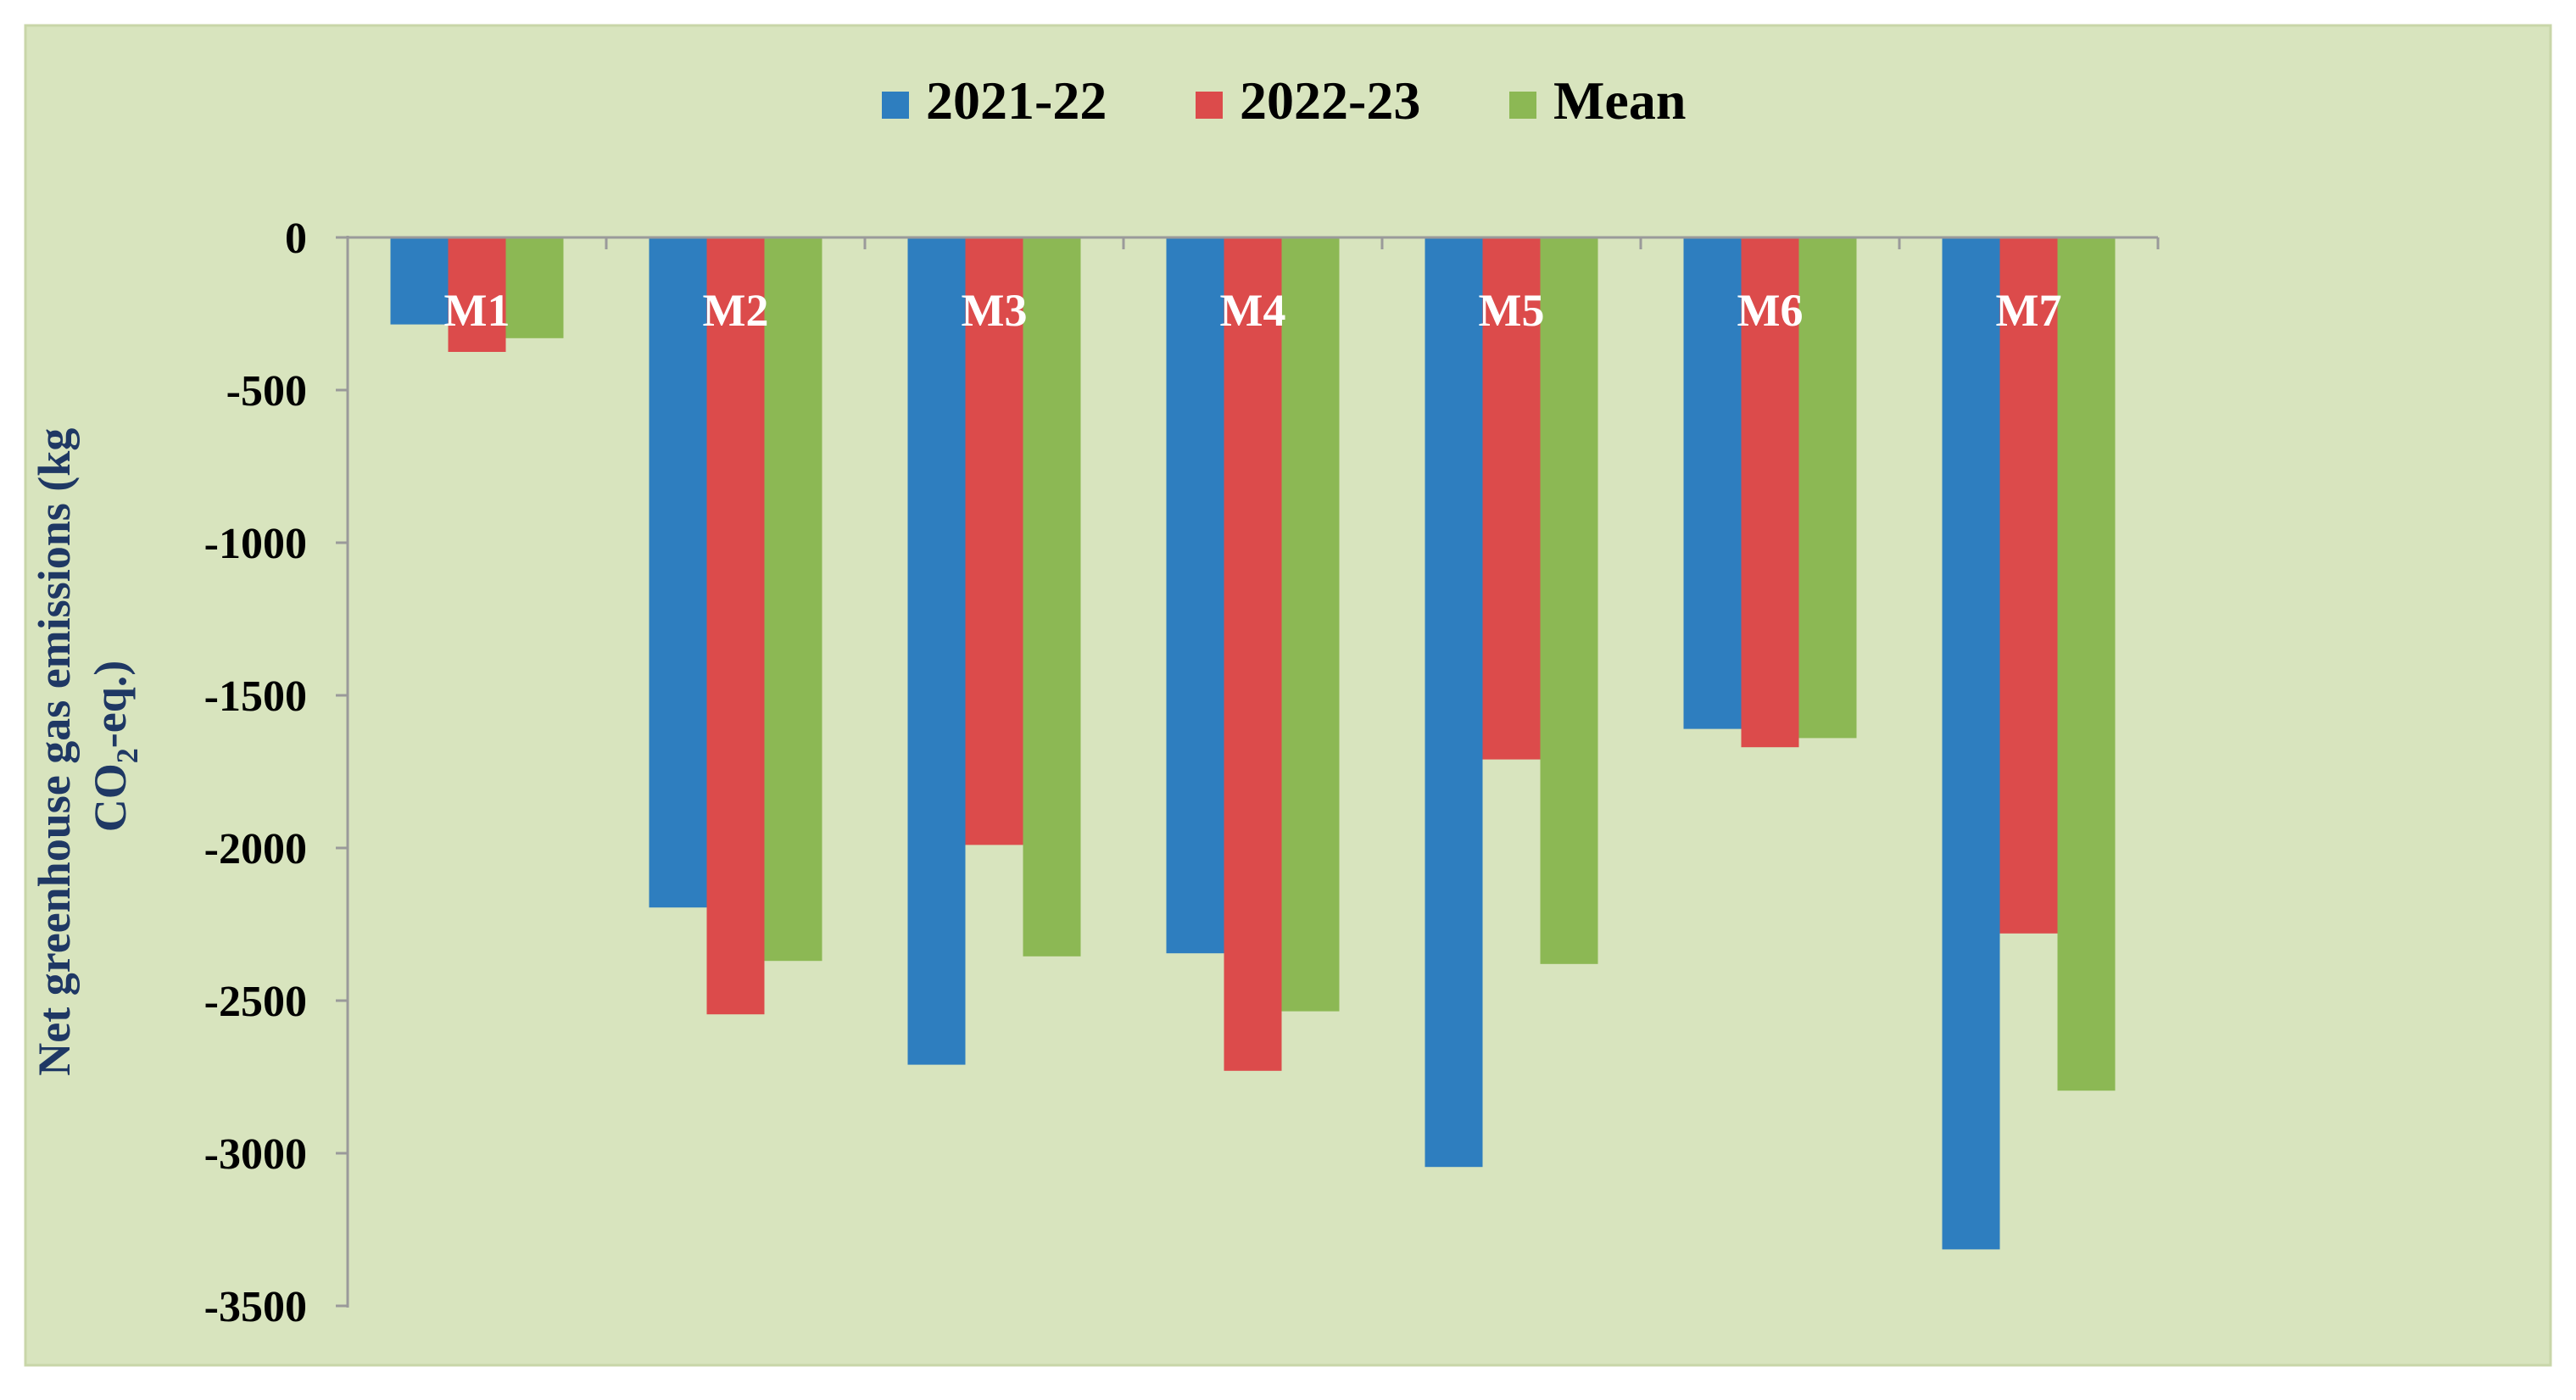  What do you see at coordinates (534, 287) in the screenshot?
I see `bar-m1-mean` at bounding box center [534, 287].